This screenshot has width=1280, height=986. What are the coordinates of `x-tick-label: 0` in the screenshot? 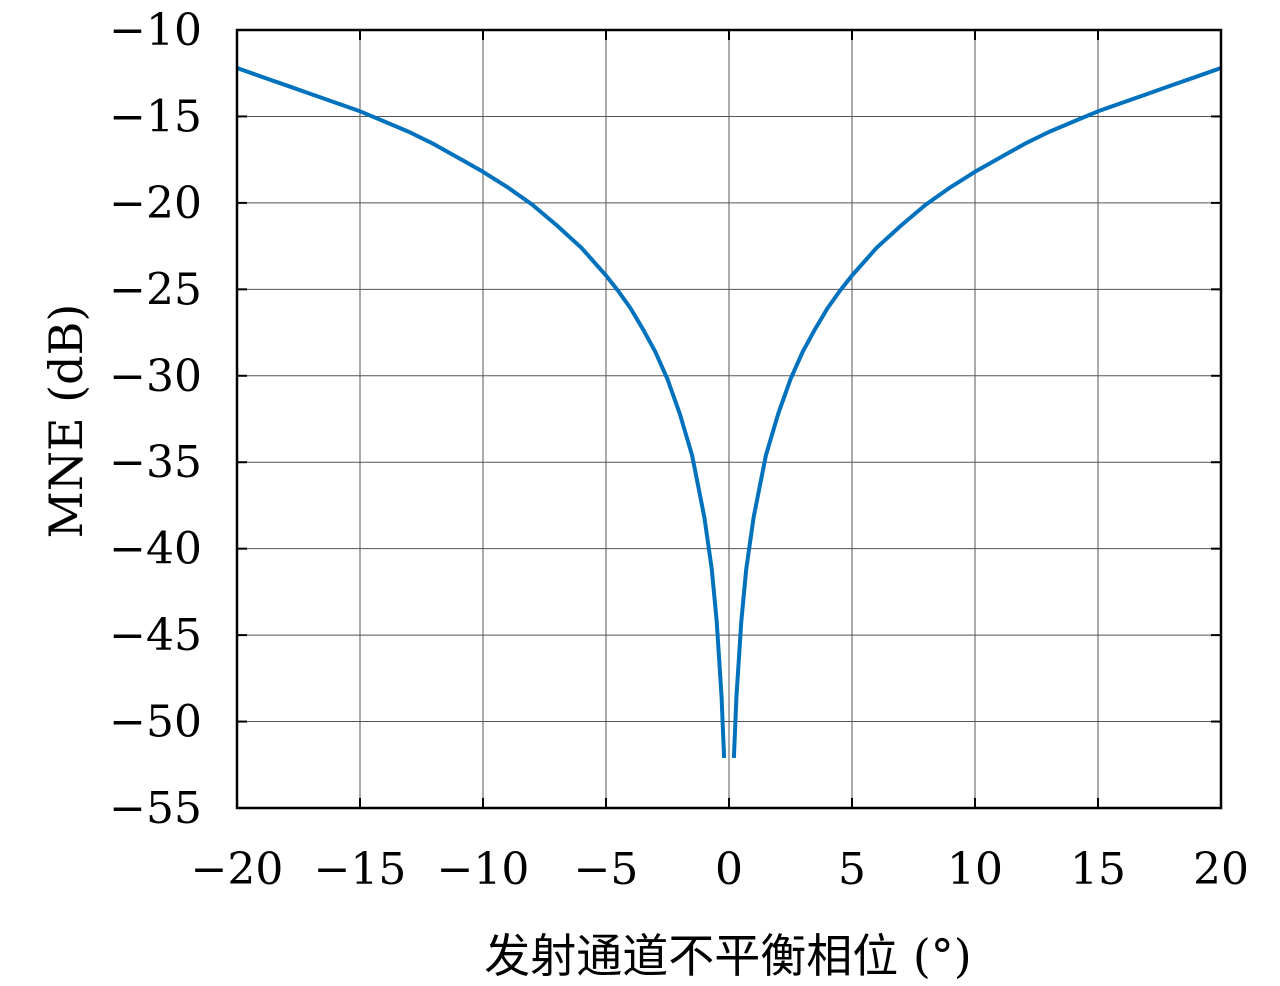 It's located at (729, 869).